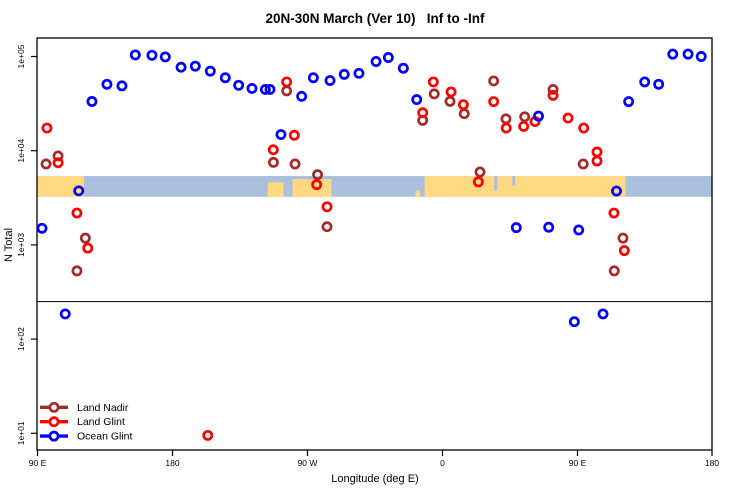 The image size is (750, 500). What do you see at coordinates (712, 463) in the screenshot?
I see `x-tick-label: 180` at bounding box center [712, 463].